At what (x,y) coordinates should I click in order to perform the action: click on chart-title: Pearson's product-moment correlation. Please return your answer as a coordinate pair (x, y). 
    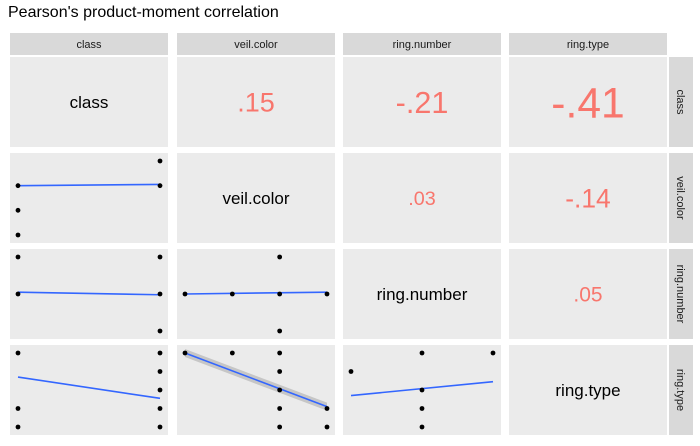
    Looking at the image, I should click on (143, 12).